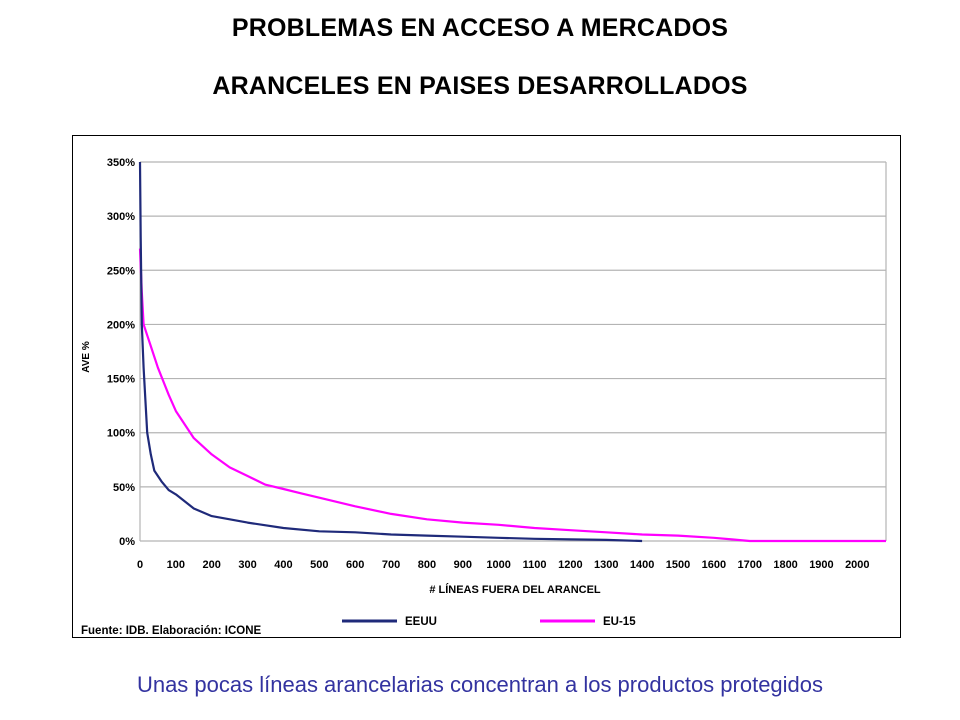 This screenshot has width=960, height=720. I want to click on x-tick-label: 0, so click(140, 565).